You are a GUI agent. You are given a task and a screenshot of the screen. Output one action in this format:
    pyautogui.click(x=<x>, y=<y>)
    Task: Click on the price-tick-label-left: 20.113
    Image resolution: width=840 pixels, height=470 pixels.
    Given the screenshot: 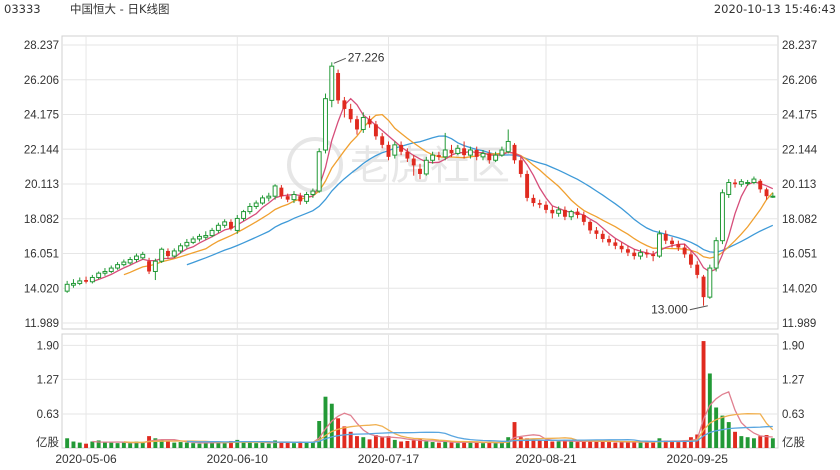 What is the action you would take?
    pyautogui.click(x=42, y=185)
    